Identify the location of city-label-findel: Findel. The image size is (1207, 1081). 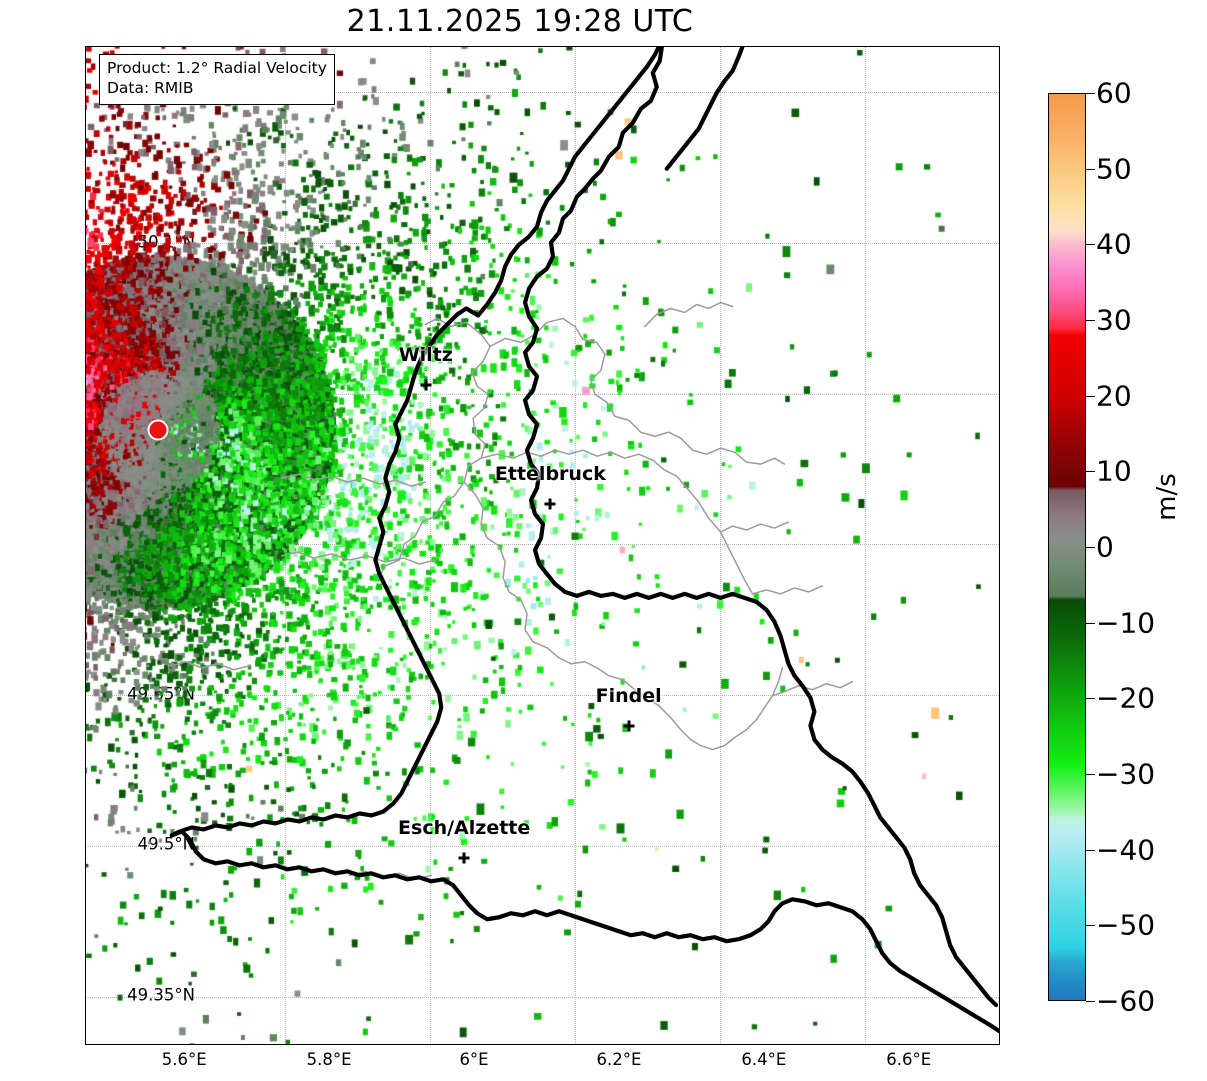
(628, 696).